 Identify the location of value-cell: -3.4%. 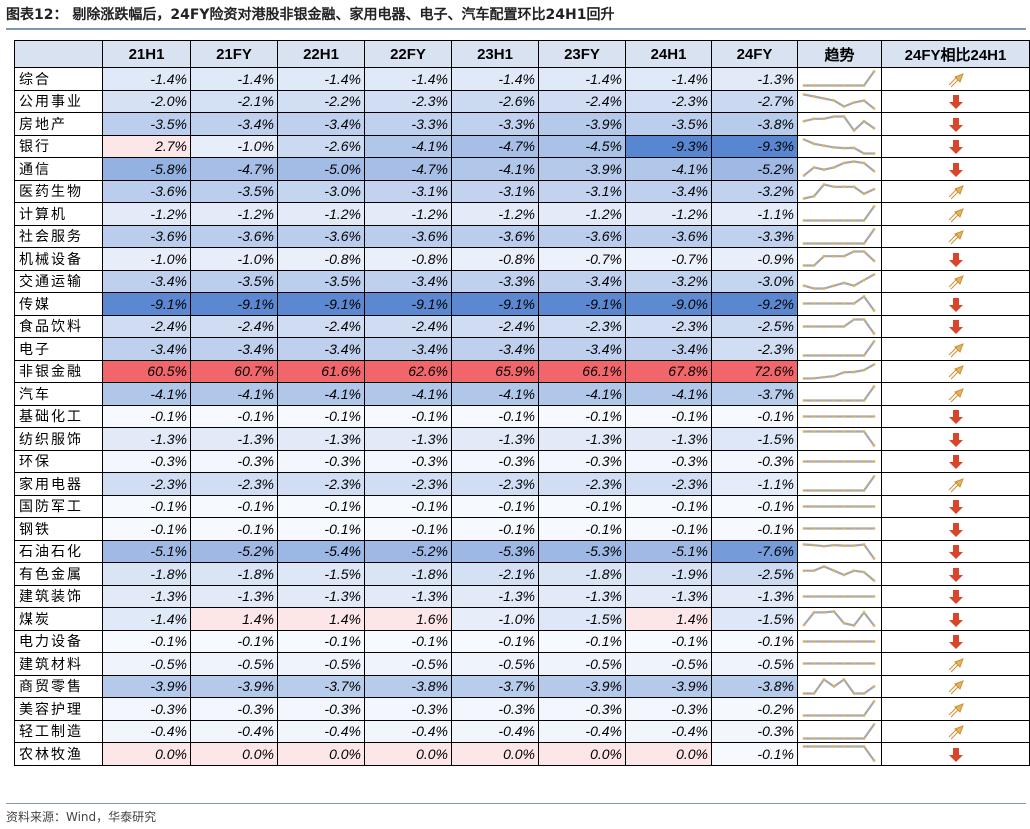
(582, 281).